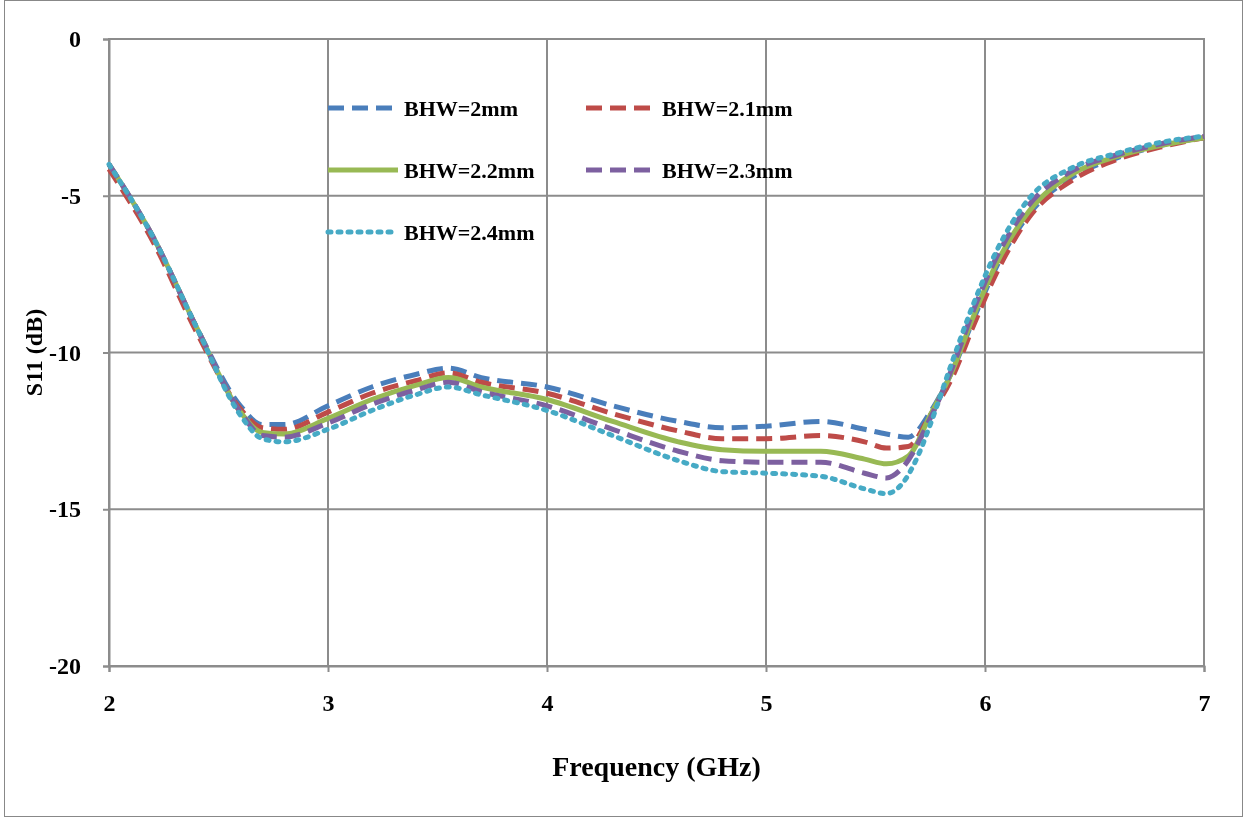  What do you see at coordinates (727, 108) in the screenshot?
I see `legend-label: BHW=2.1mm` at bounding box center [727, 108].